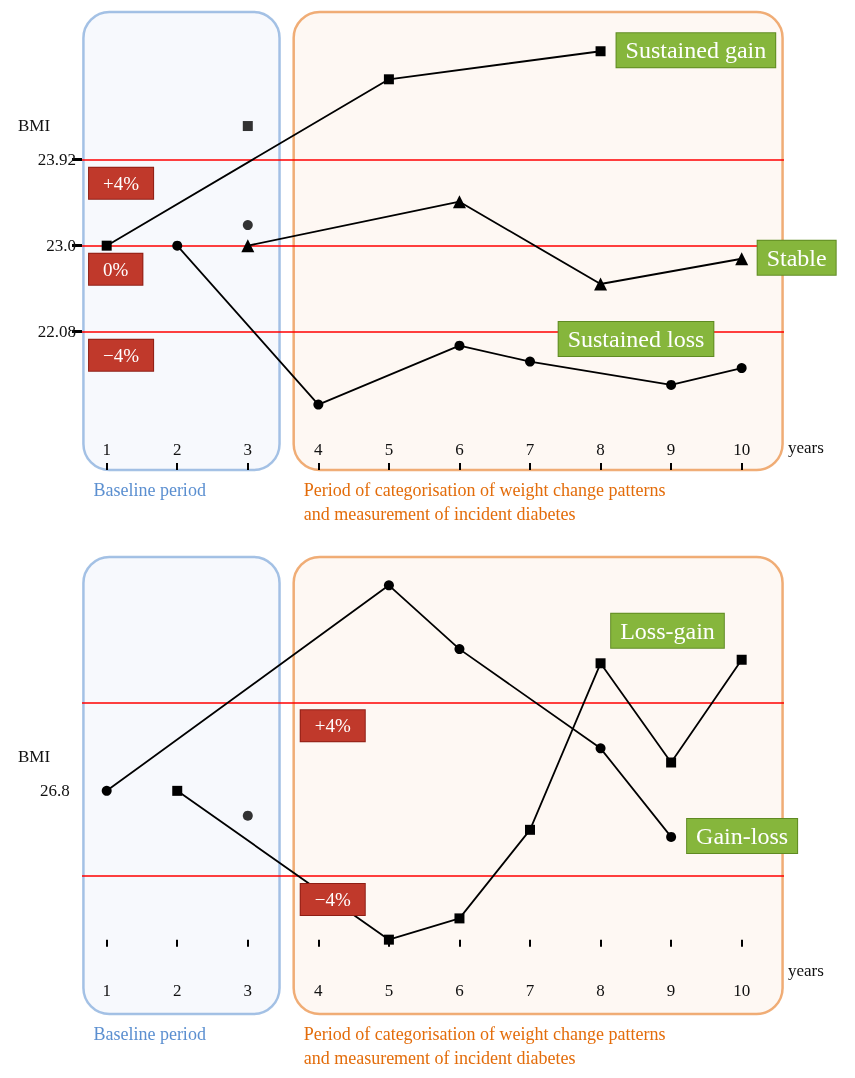 Image resolution: width=855 pixels, height=1078 pixels. What do you see at coordinates (667, 630) in the screenshot?
I see `series-label: Loss-gain` at bounding box center [667, 630].